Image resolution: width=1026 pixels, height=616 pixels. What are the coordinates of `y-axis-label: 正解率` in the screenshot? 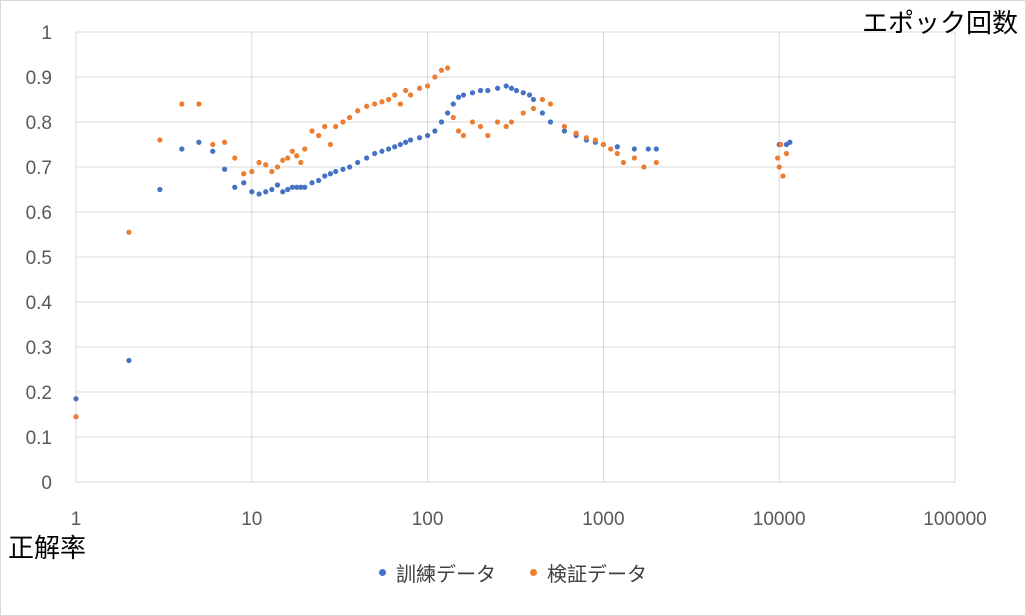 It's located at (47, 548).